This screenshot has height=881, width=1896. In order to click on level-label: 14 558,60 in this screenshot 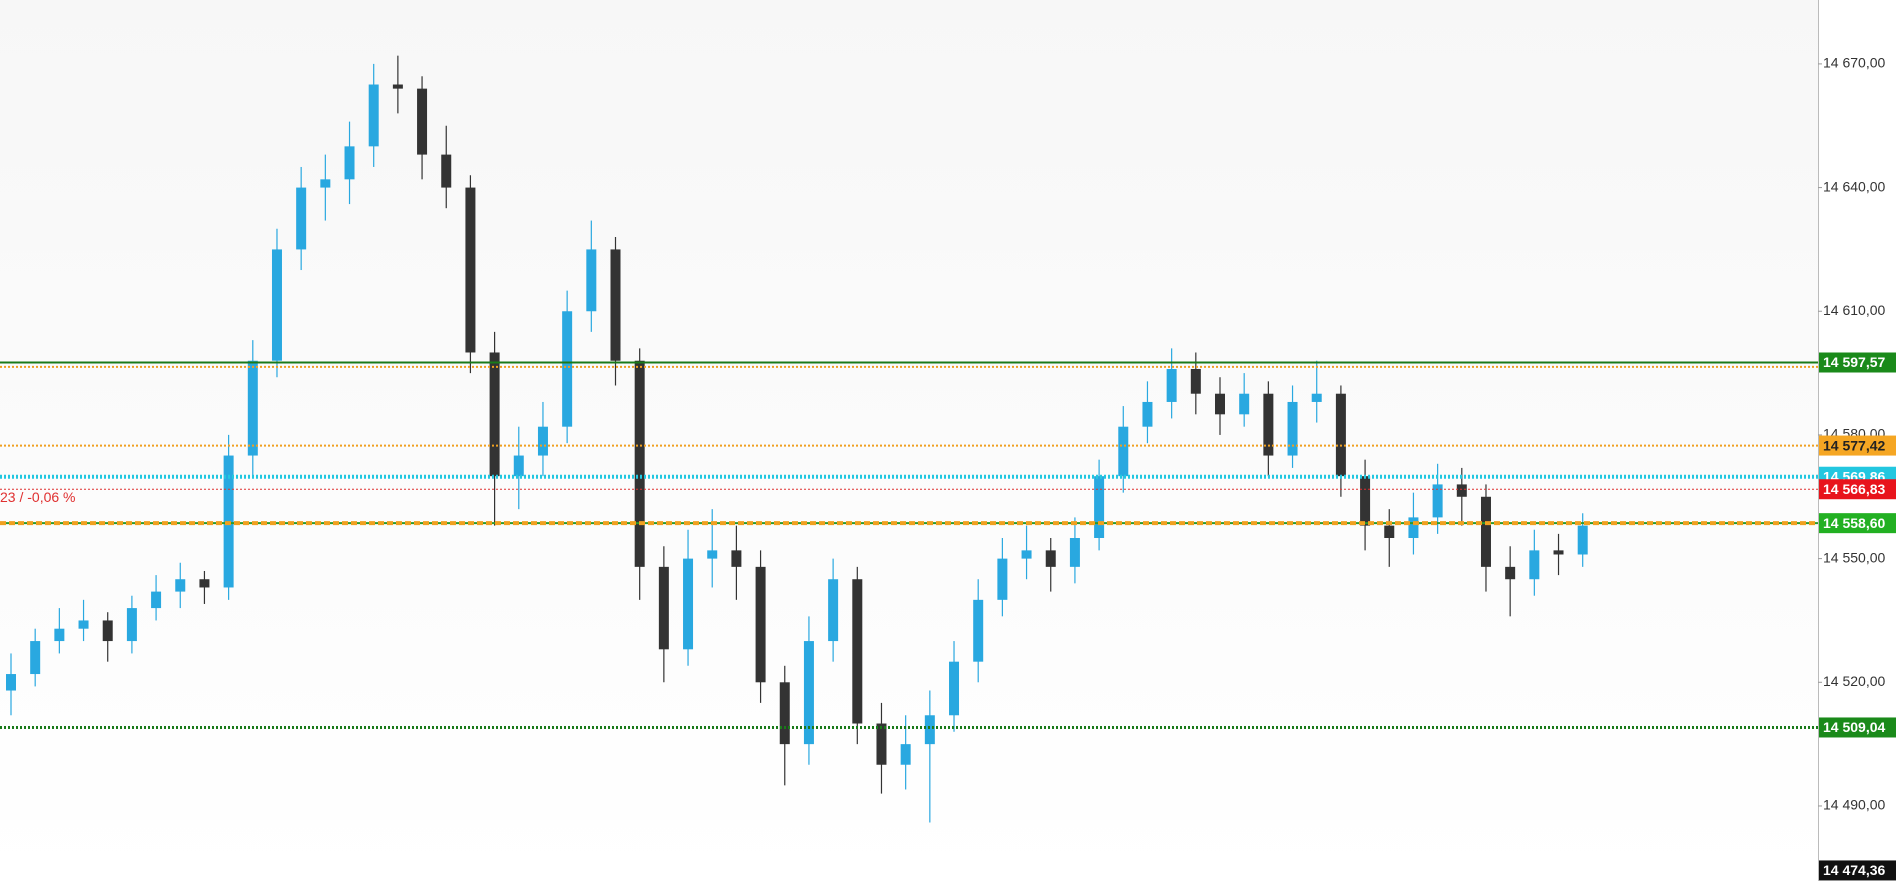, I will do `click(1854, 523)`.